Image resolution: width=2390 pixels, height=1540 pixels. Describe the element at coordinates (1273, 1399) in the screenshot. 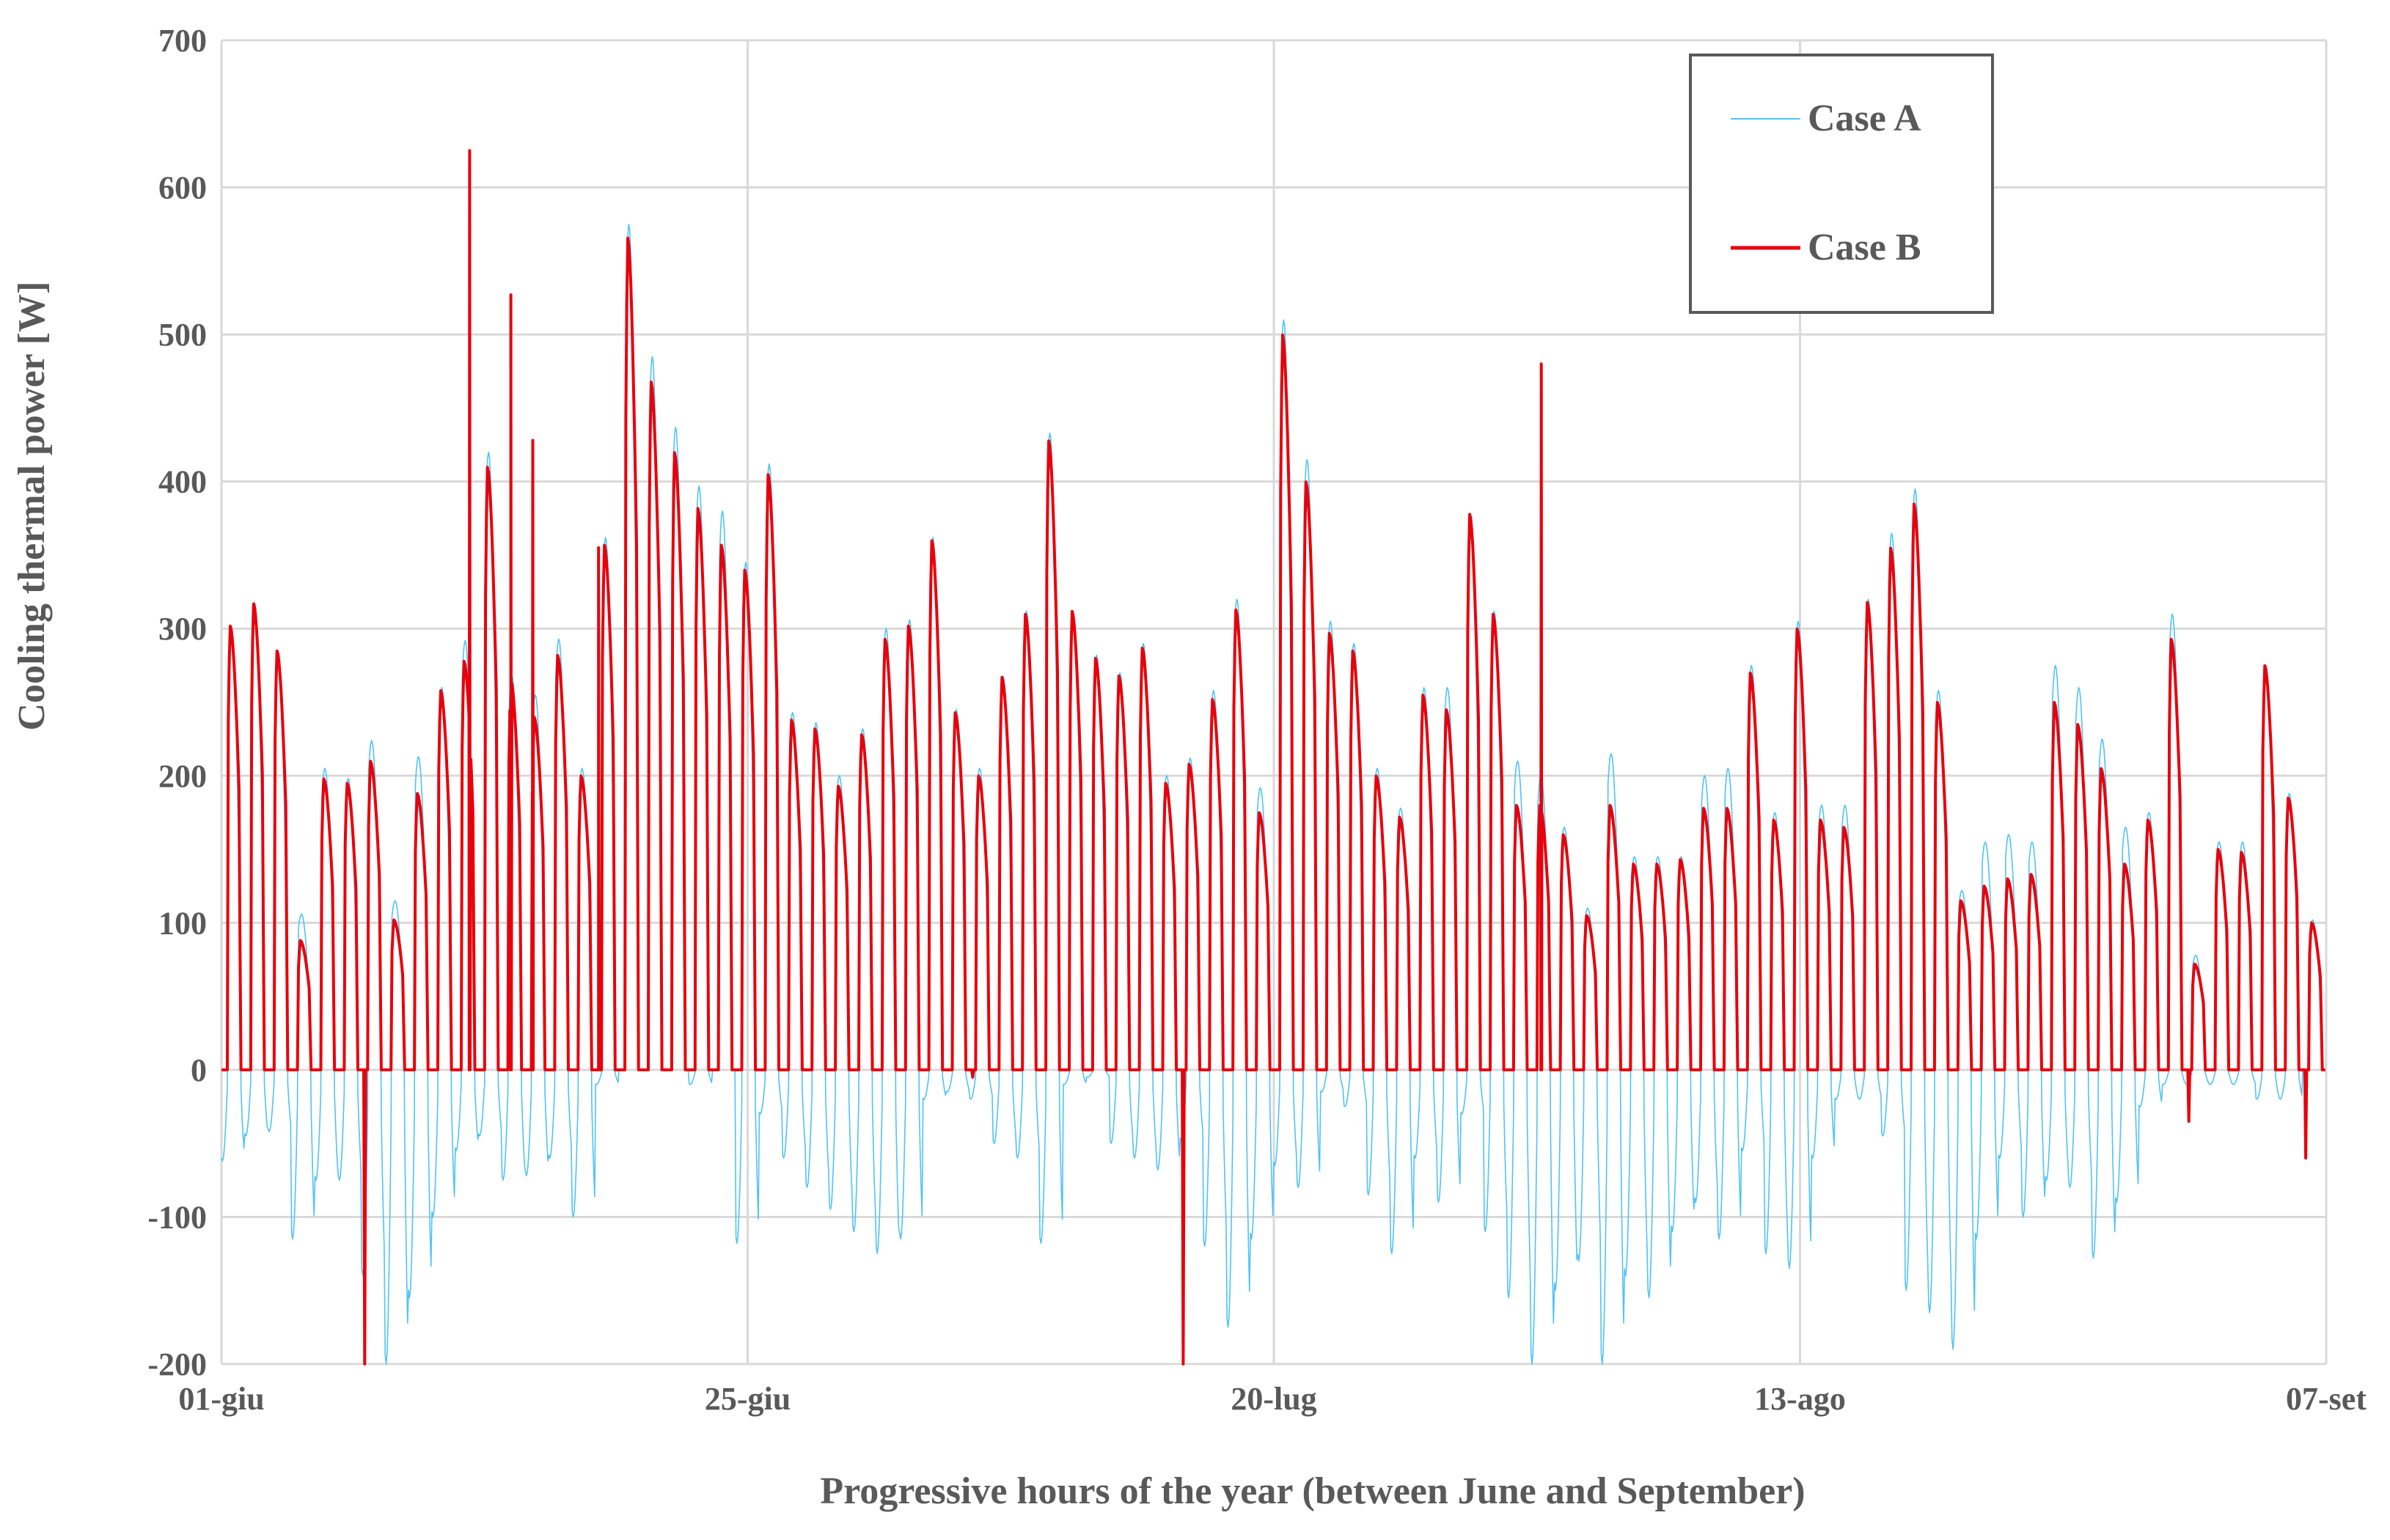

I see `x-tick-label: 20-lug` at that location.